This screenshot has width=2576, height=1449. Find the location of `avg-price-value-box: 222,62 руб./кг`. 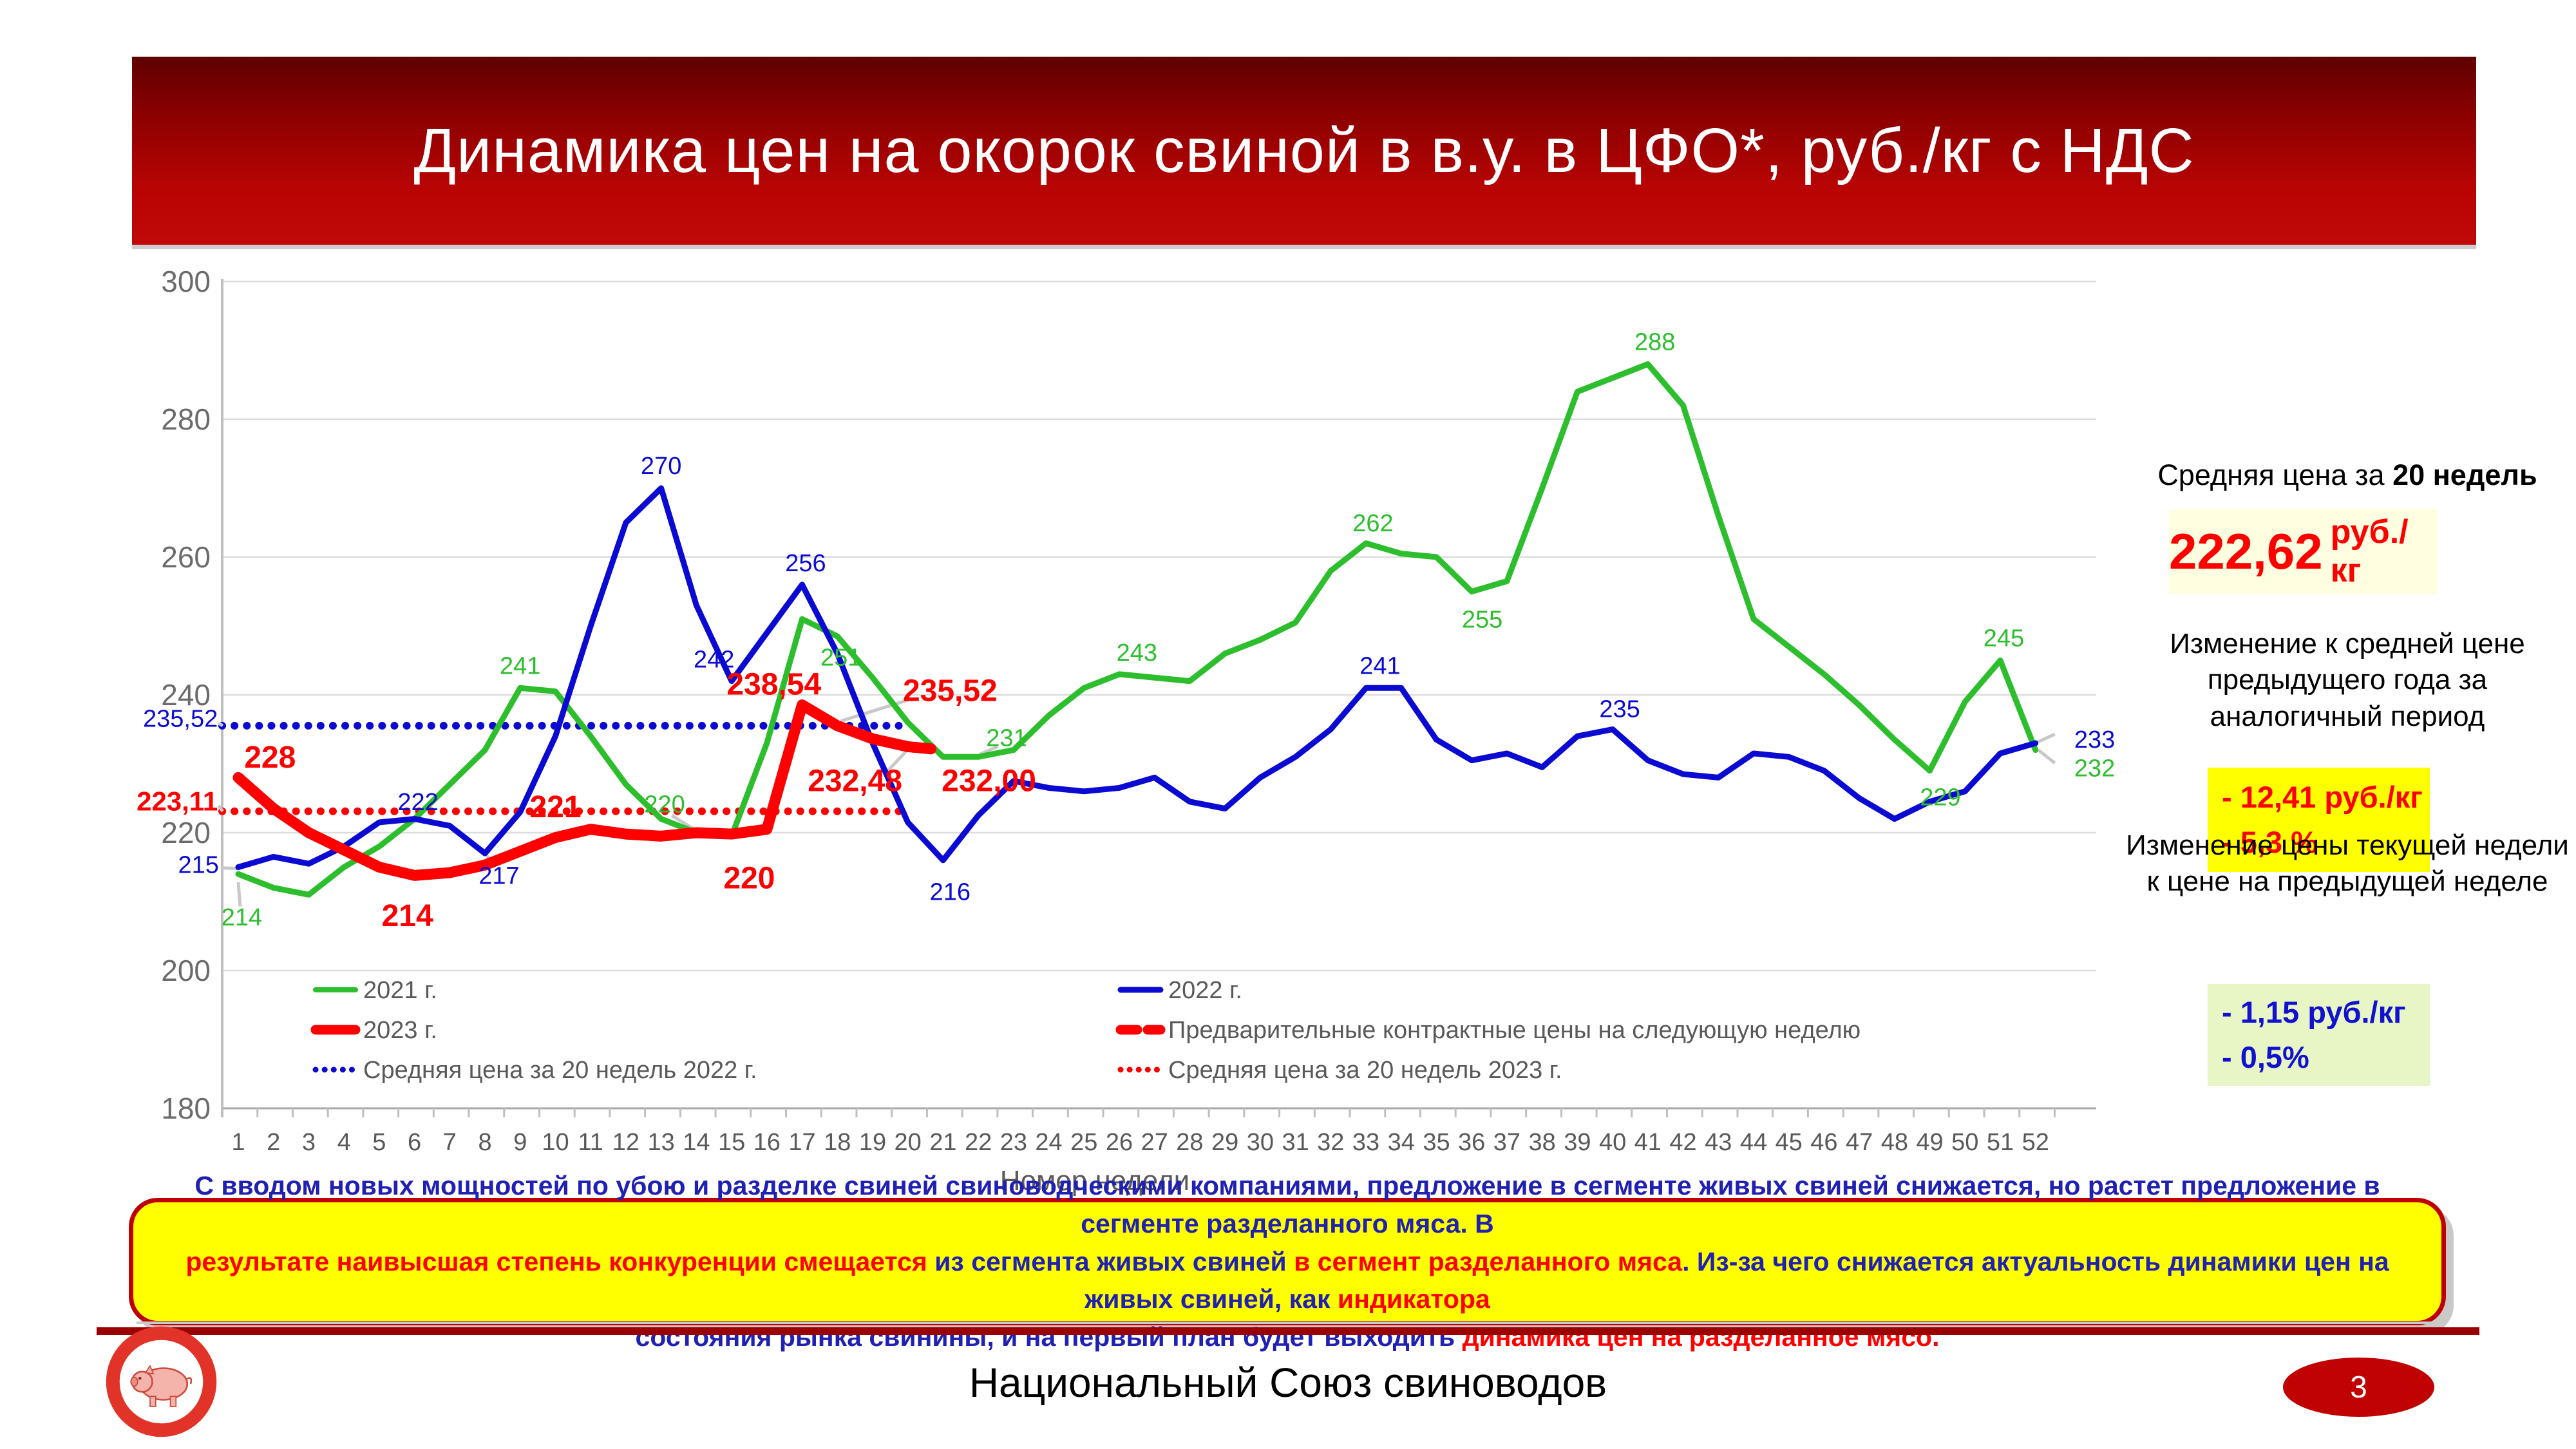

avg-price-value-box: 222,62 руб./кг is located at coordinates (2303, 551).